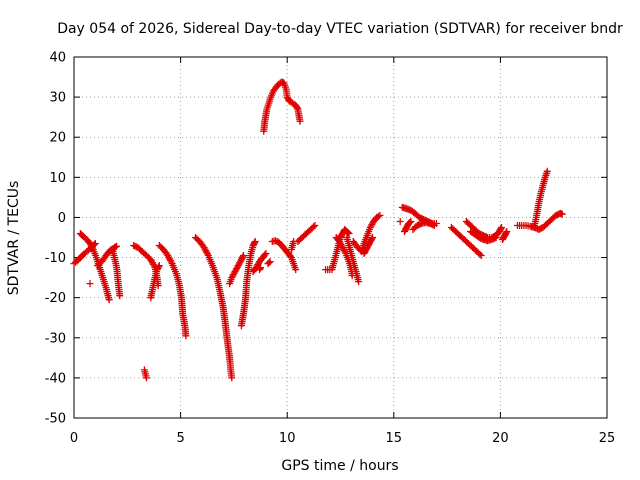  I want to click on y-tick-label: 30, so click(57, 98).